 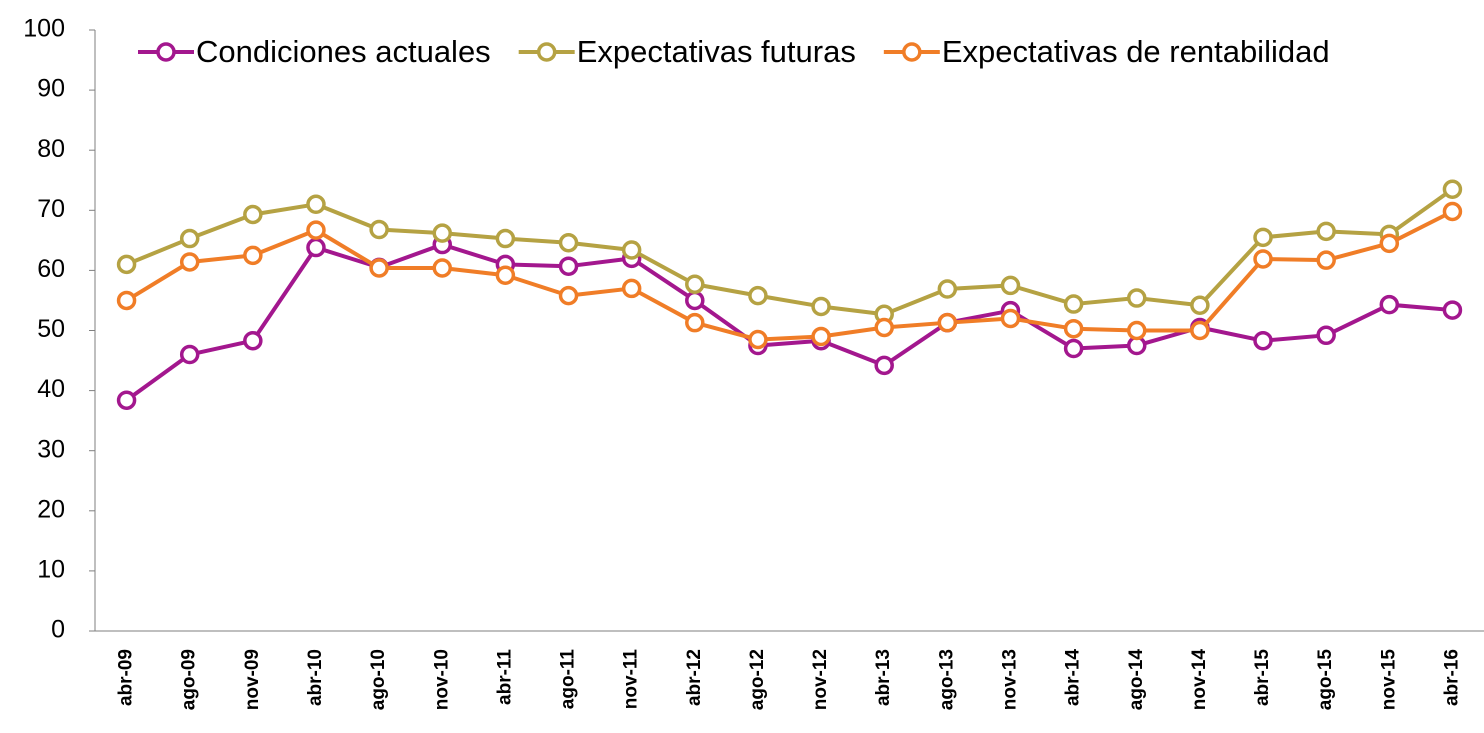 What do you see at coordinates (252, 679) in the screenshot?
I see `x-tick-label: nov-09` at bounding box center [252, 679].